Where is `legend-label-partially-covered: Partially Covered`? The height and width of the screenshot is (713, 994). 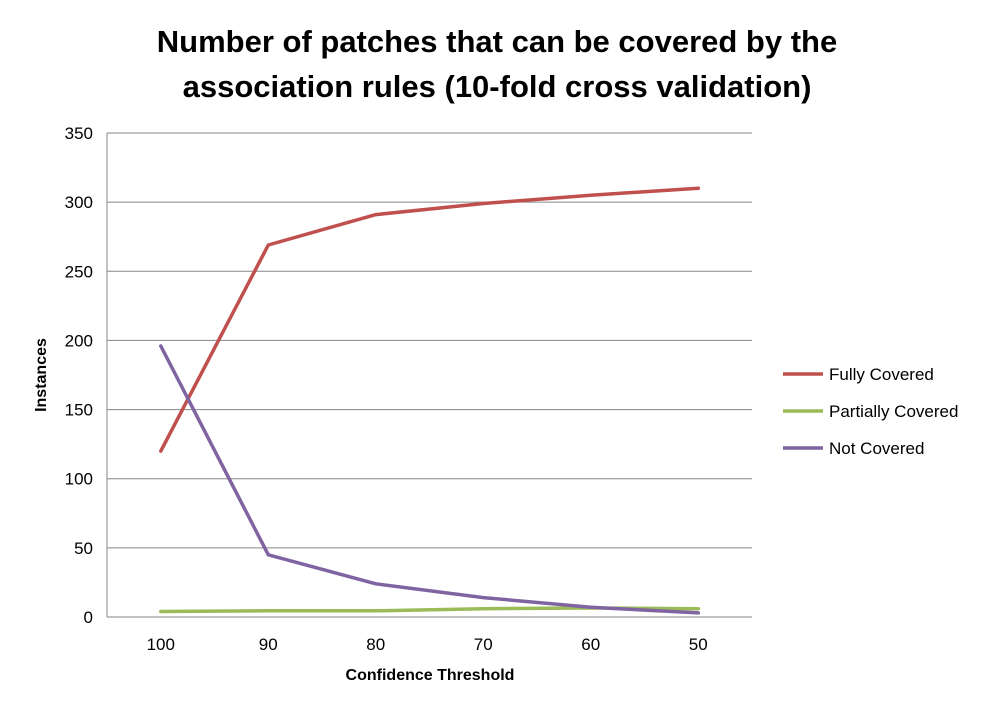 legend-label-partially-covered: Partially Covered is located at coordinates (893, 411).